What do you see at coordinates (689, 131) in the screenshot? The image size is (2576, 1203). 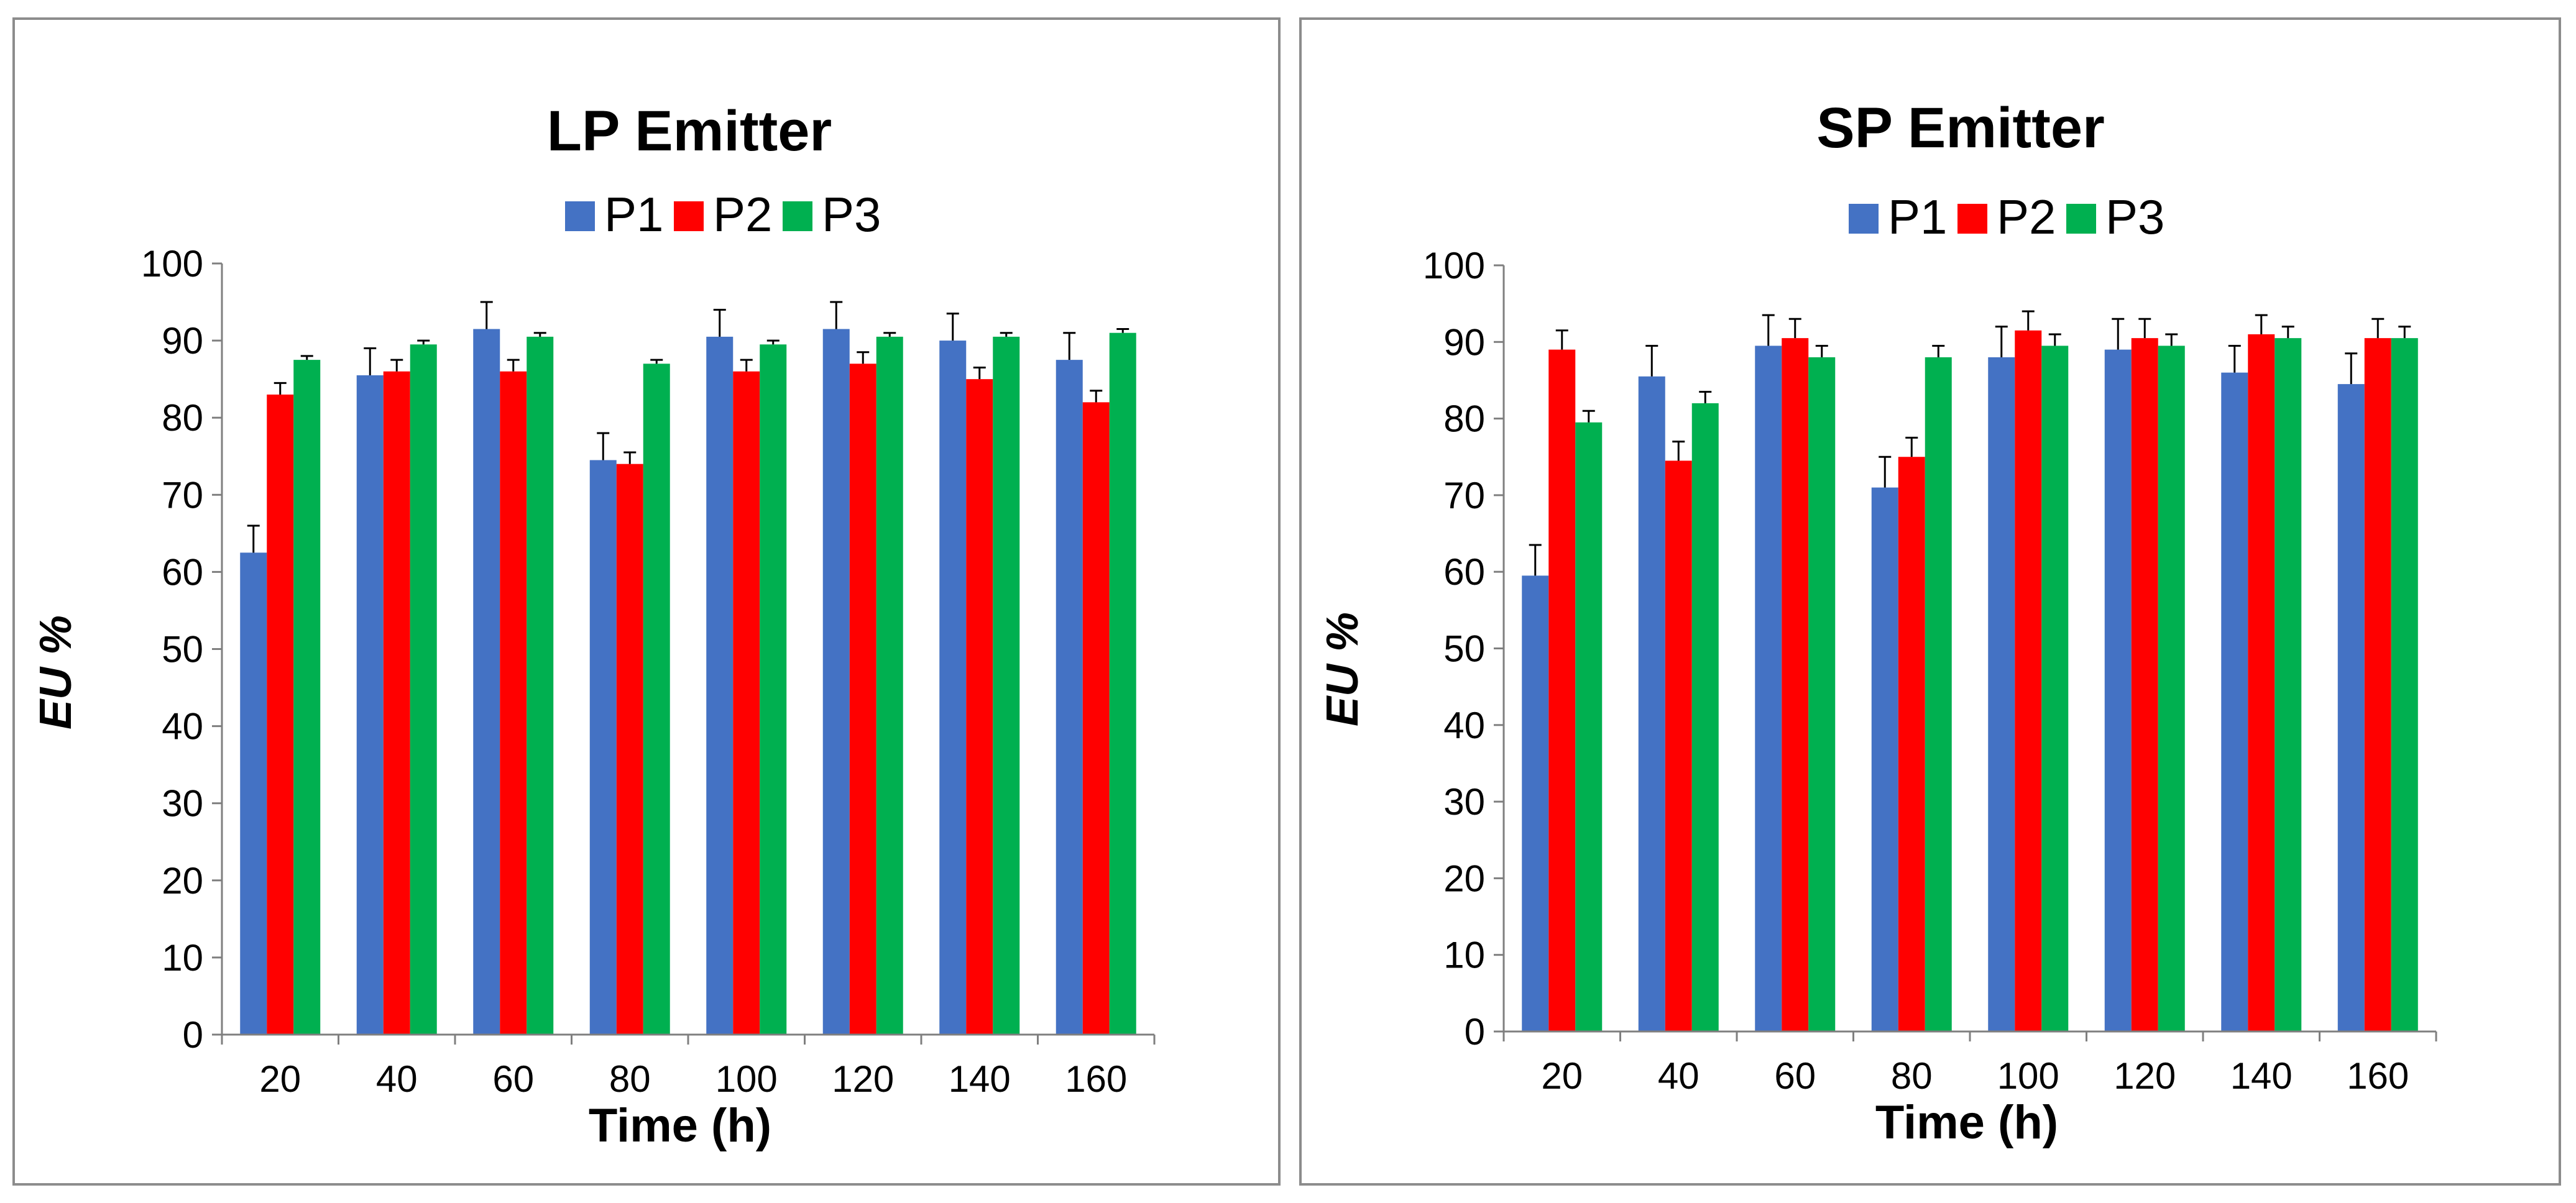 I see `chart-title: LP Emitter` at bounding box center [689, 131].